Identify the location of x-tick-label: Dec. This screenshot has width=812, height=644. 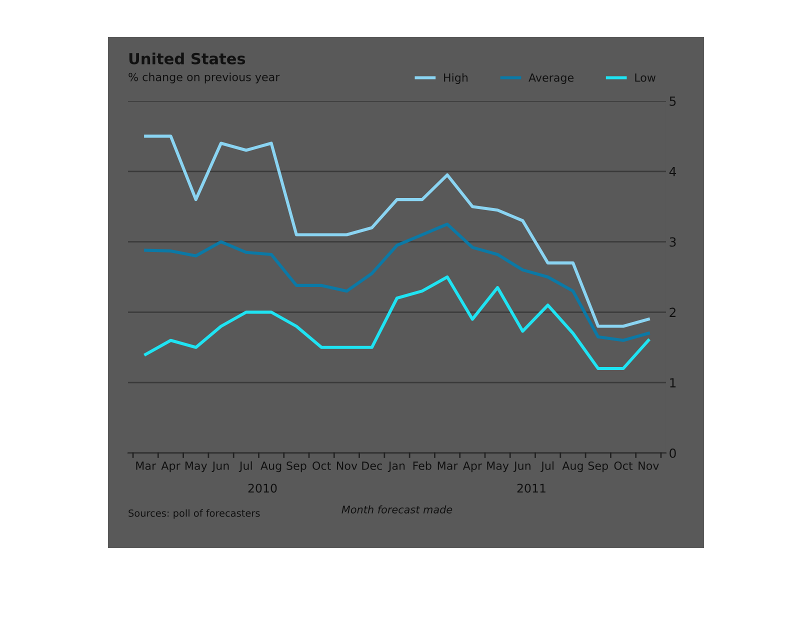
(372, 466).